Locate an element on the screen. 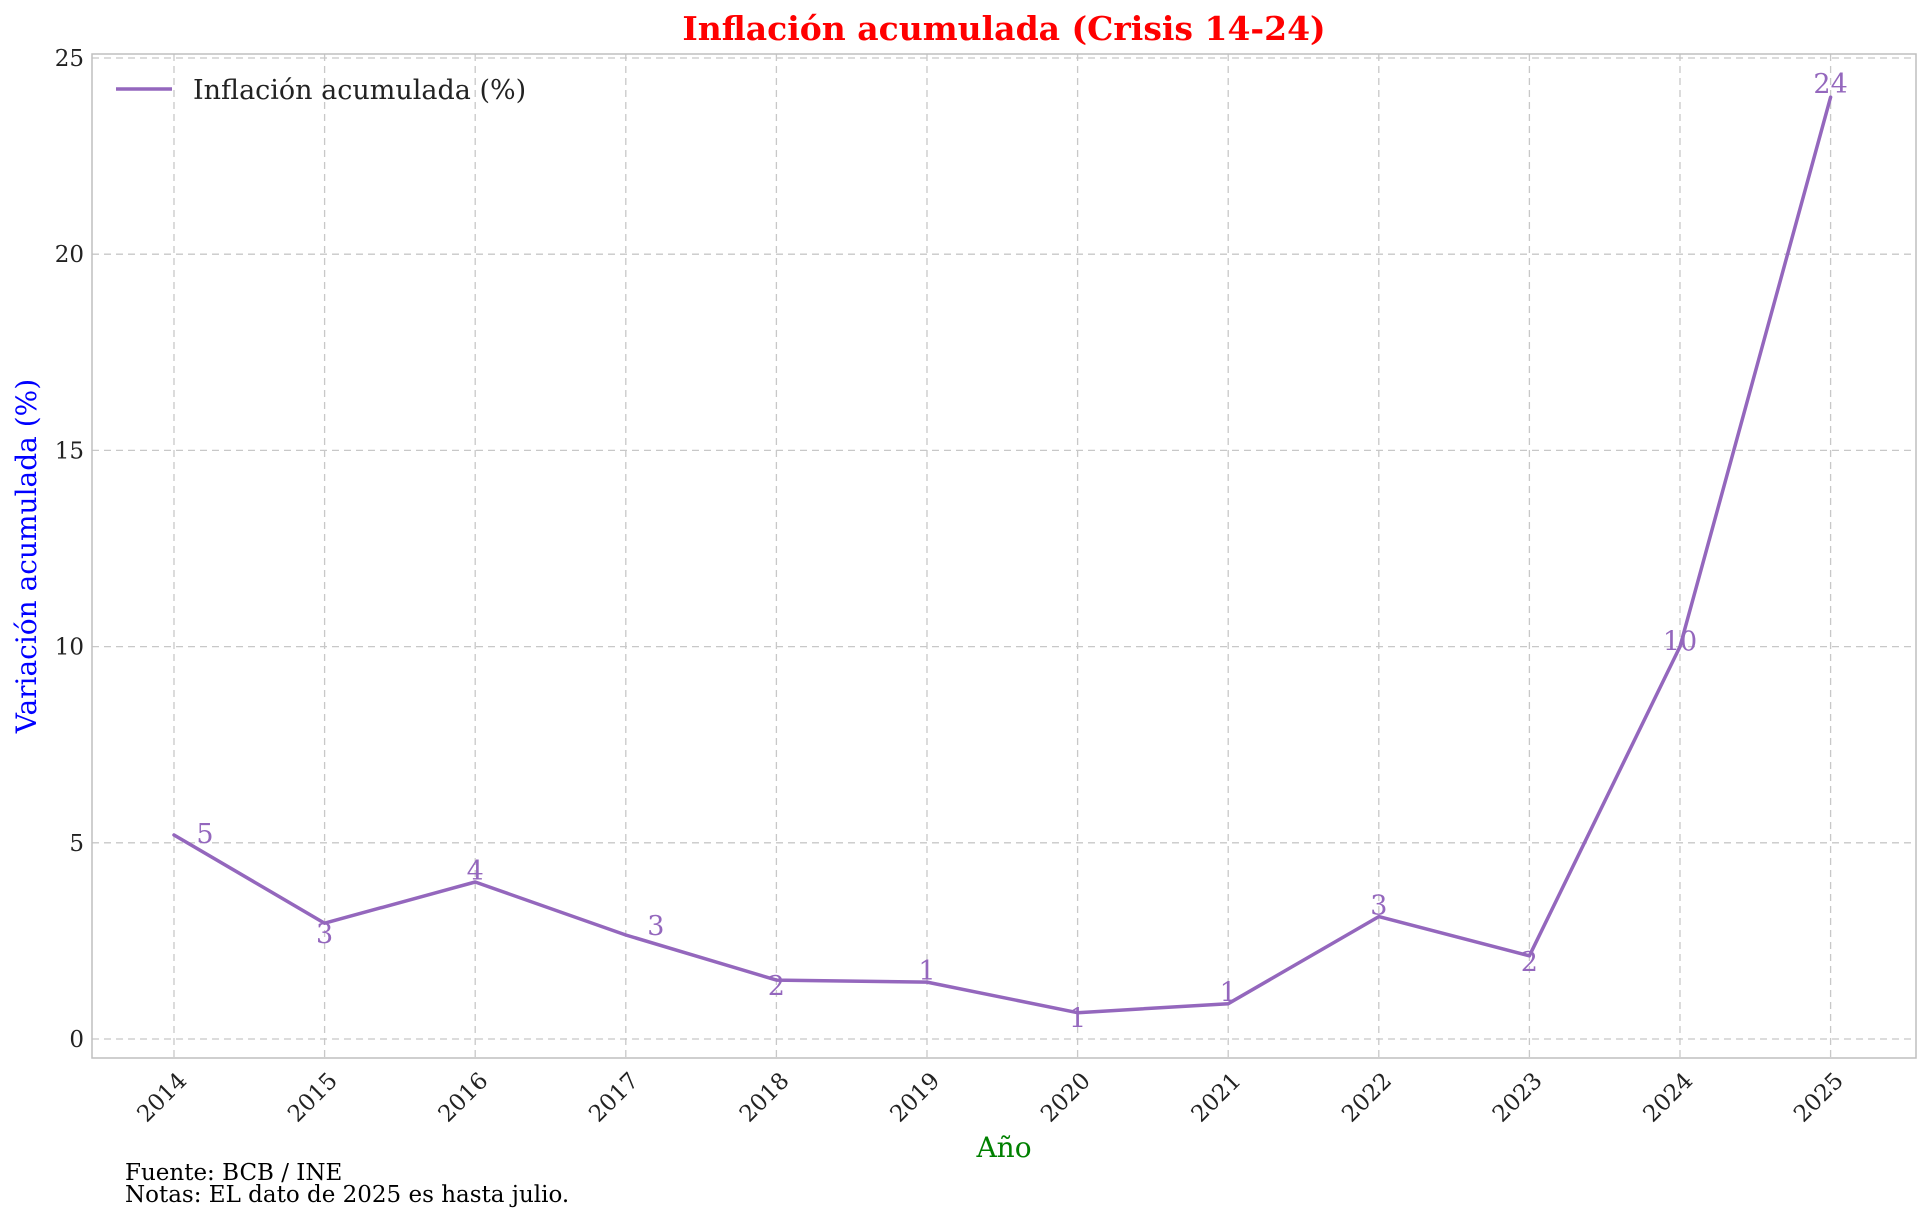  notes-note: Notas: EL dato de 2025 es hasta julio. is located at coordinates (347, 1195).